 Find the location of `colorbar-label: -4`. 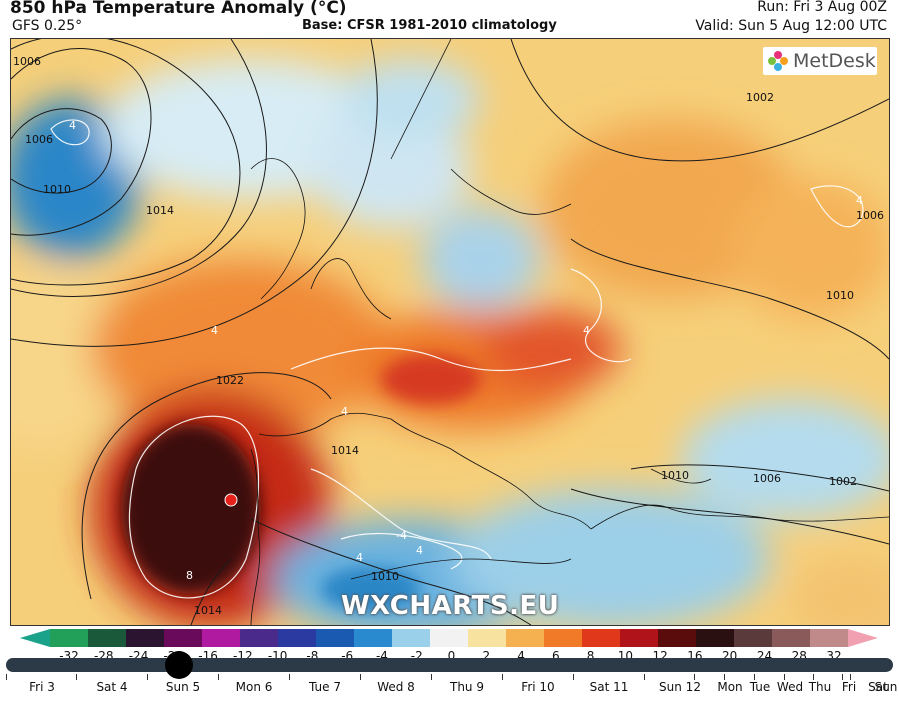

colorbar-label: -4 is located at coordinates (381, 656).